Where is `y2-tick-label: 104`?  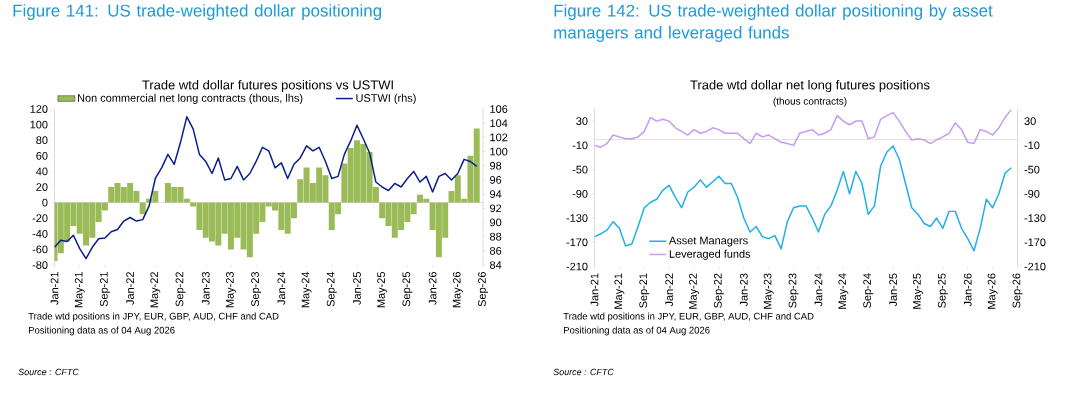
y2-tick-label: 104 is located at coordinates (499, 123).